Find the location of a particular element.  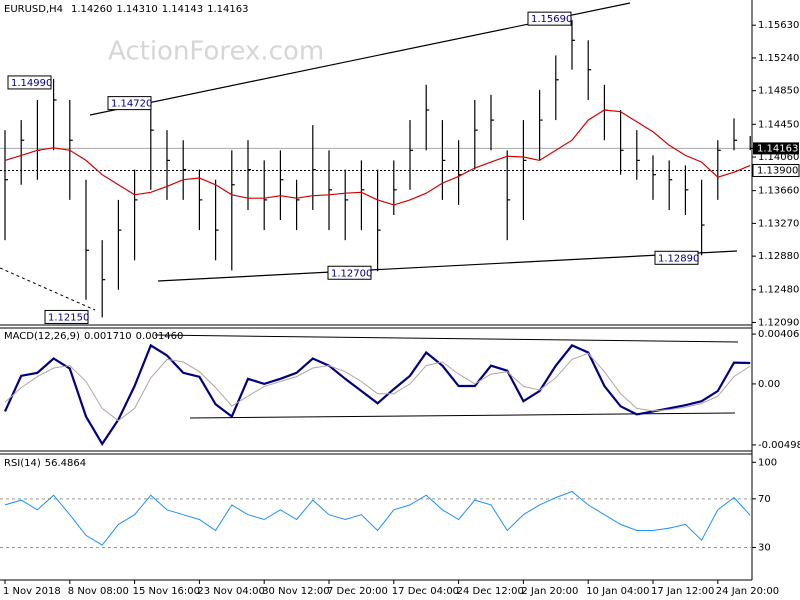

header-value: 0.001460 is located at coordinates (160, 336).